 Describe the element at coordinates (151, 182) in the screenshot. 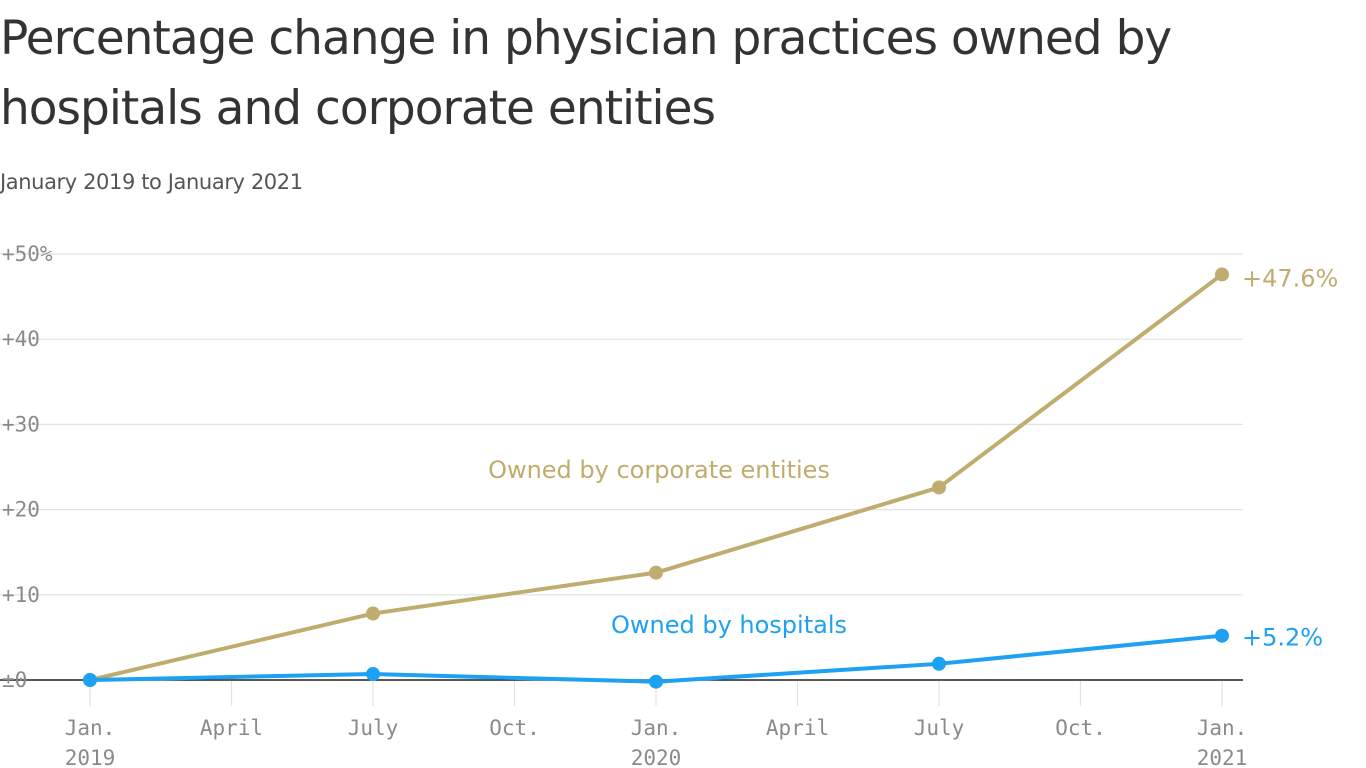

I see `chart-subtitle: January 2019 to January 2021` at that location.